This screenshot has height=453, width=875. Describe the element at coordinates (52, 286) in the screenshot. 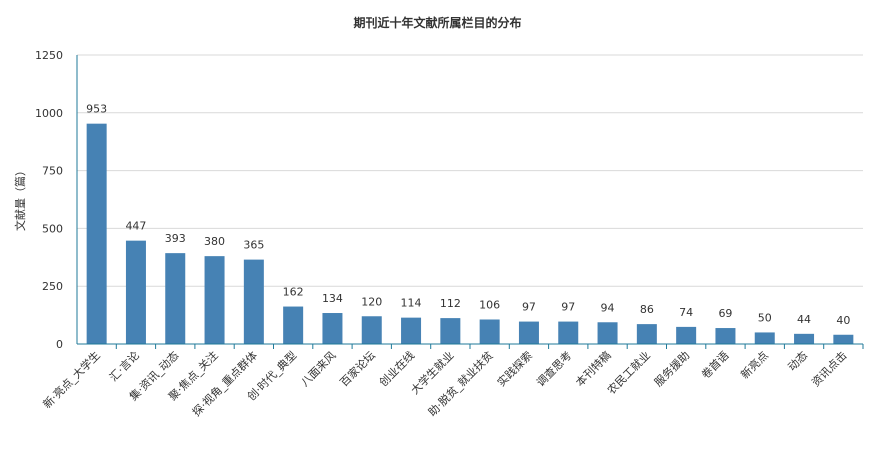

I see `y-tick-label: 250` at that location.